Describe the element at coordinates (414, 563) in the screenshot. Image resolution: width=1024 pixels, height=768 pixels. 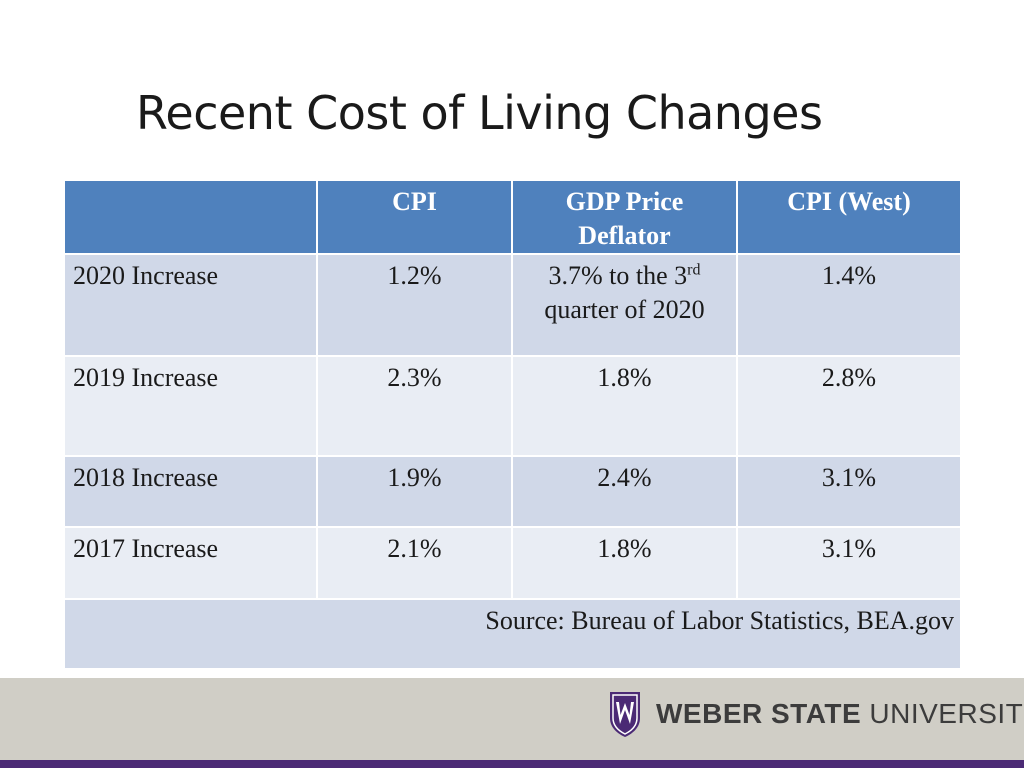
I see `cpi-value: 2.1%` at that location.